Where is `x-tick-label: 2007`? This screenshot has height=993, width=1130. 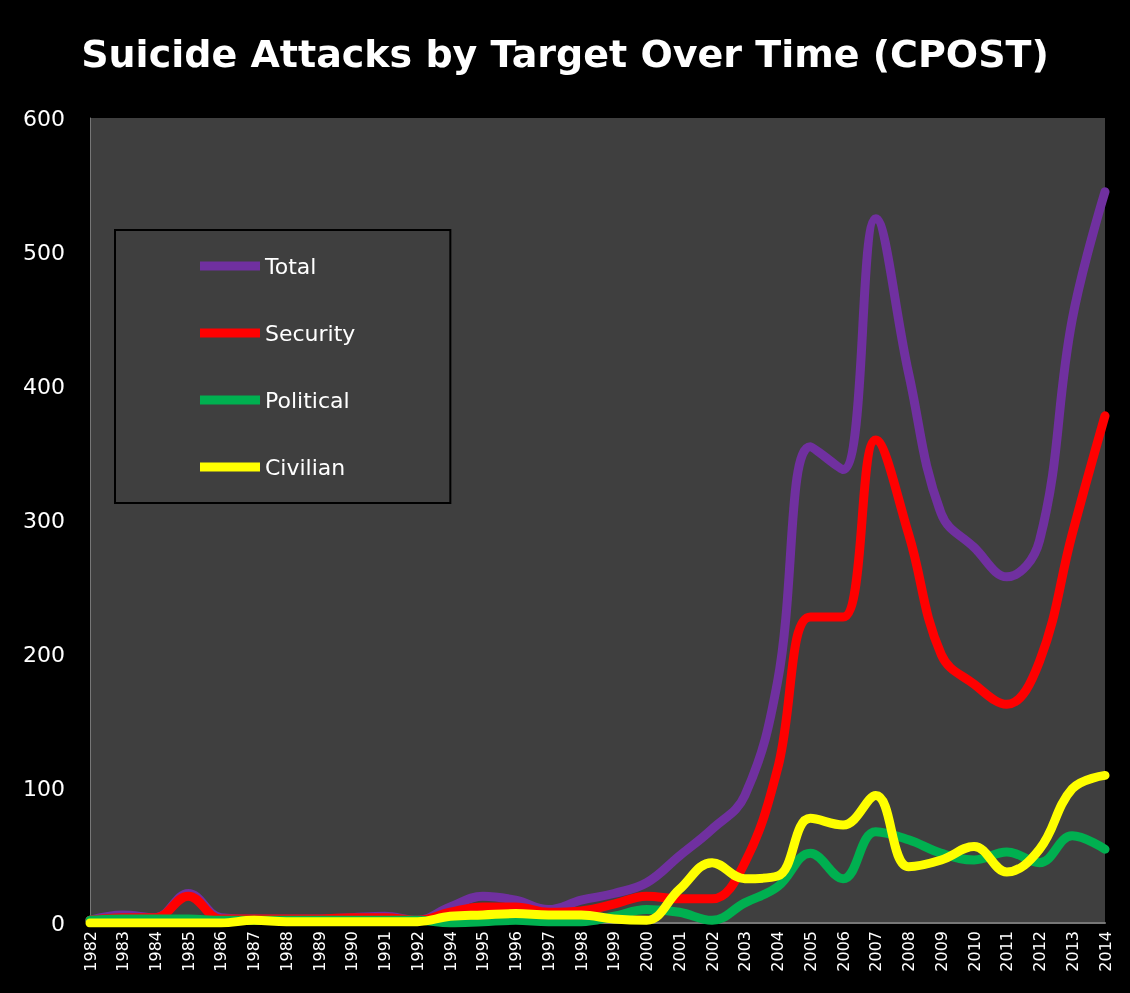 x-tick-label: 2007 is located at coordinates (876, 951).